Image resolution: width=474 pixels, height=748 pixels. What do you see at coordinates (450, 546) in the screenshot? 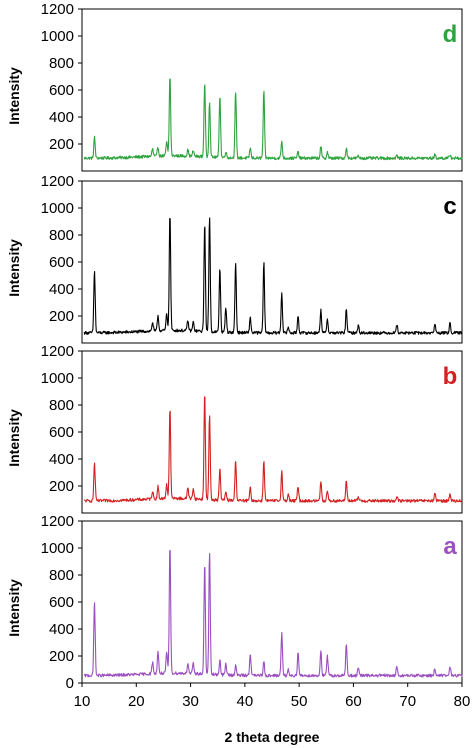
I see `panel-label-a: a` at bounding box center [450, 546].